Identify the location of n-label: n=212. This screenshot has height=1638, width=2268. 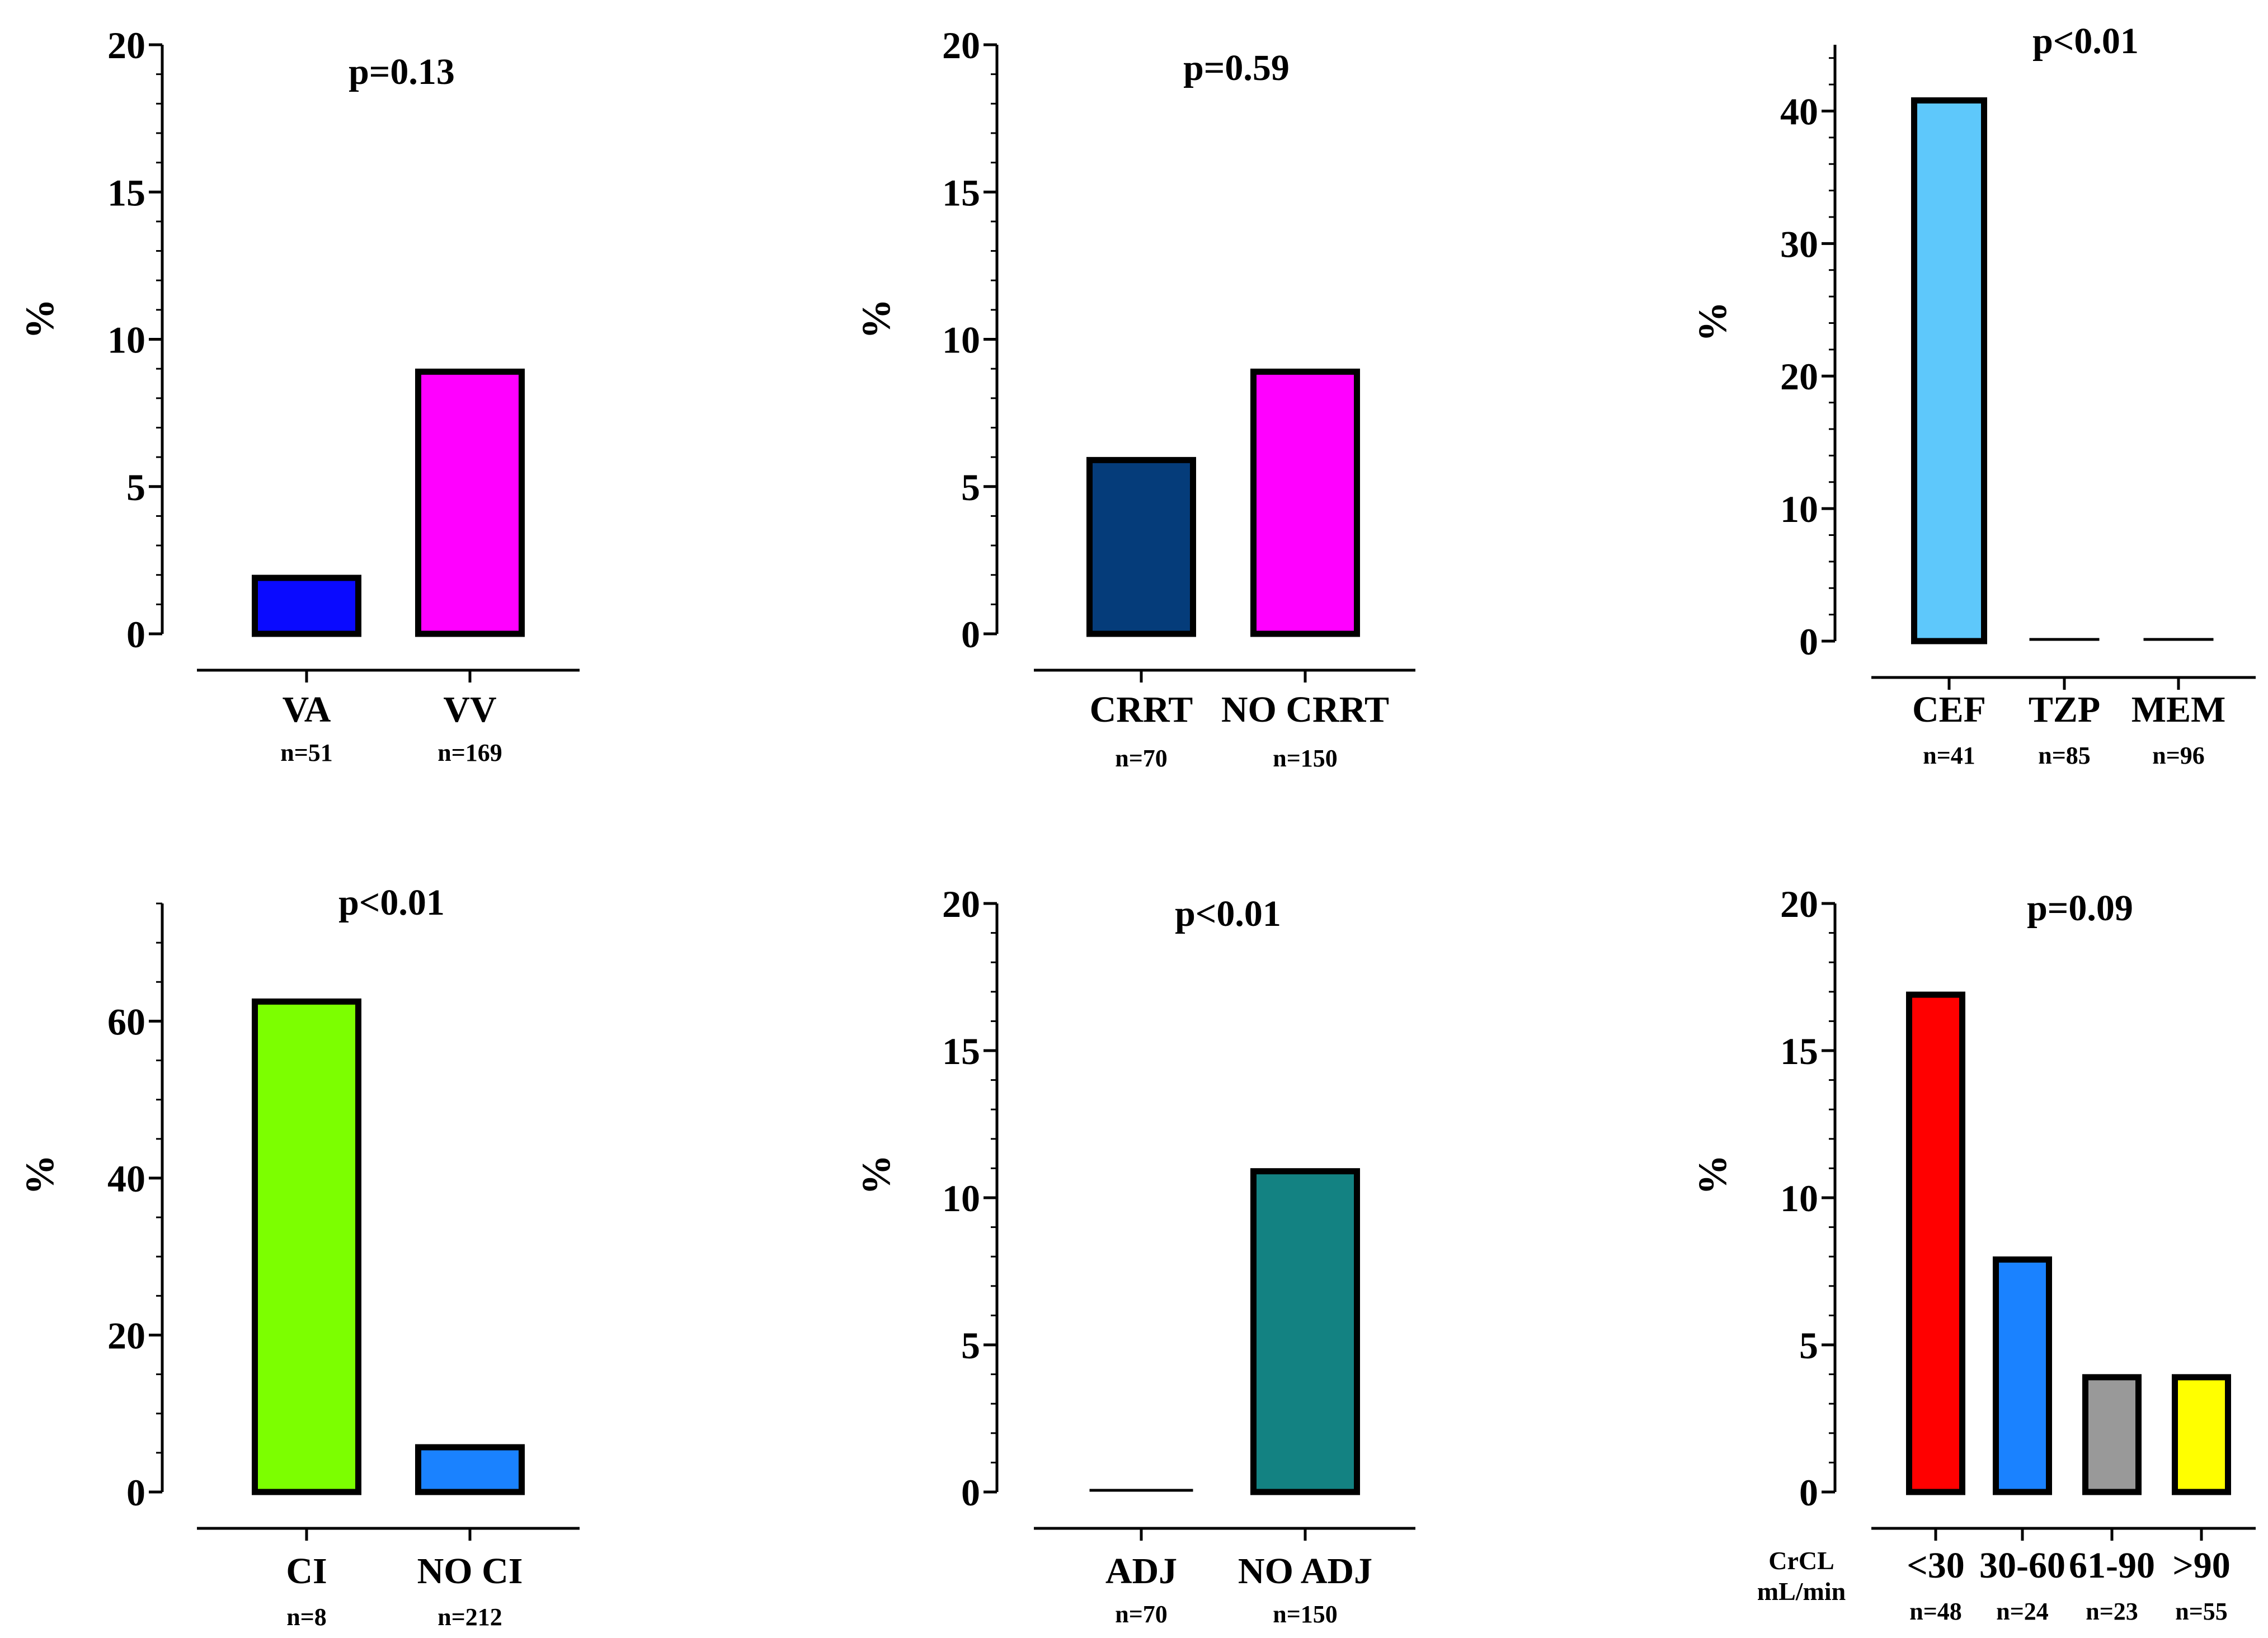
(469, 1617).